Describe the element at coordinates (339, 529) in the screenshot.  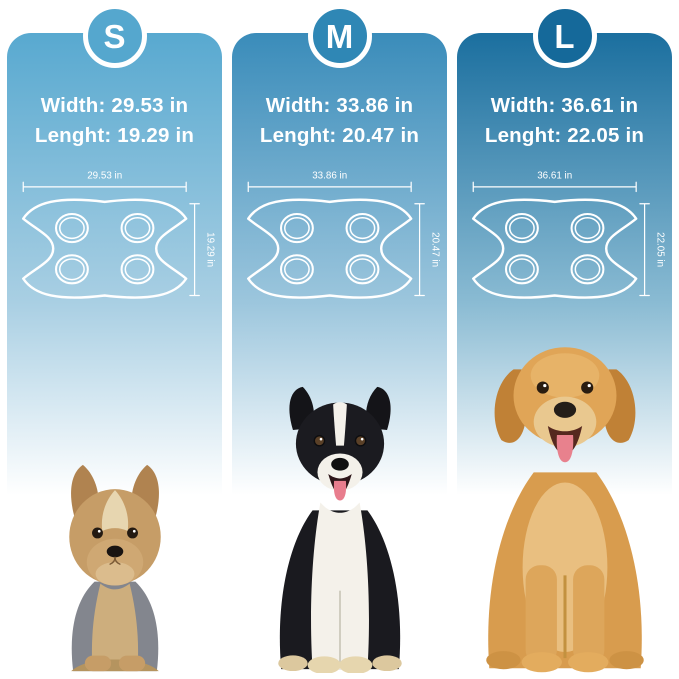
I see `dog-photo-border-collie` at that location.